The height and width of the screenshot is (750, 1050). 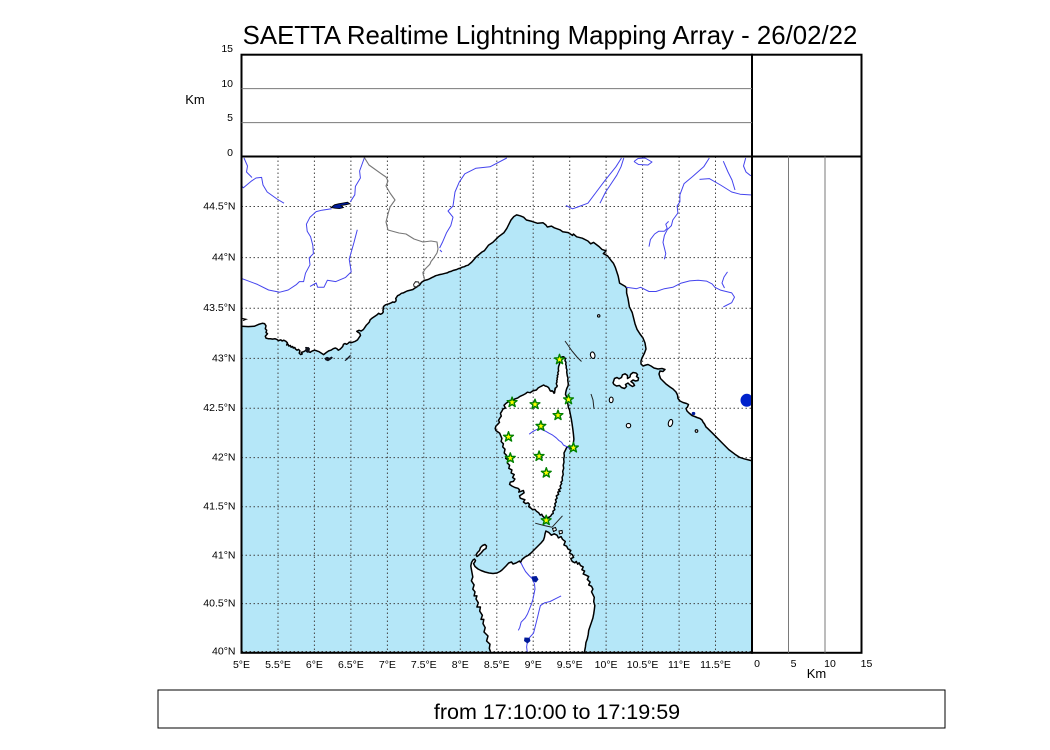 I want to click on svg-text: 8°E, so click(x=460, y=665).